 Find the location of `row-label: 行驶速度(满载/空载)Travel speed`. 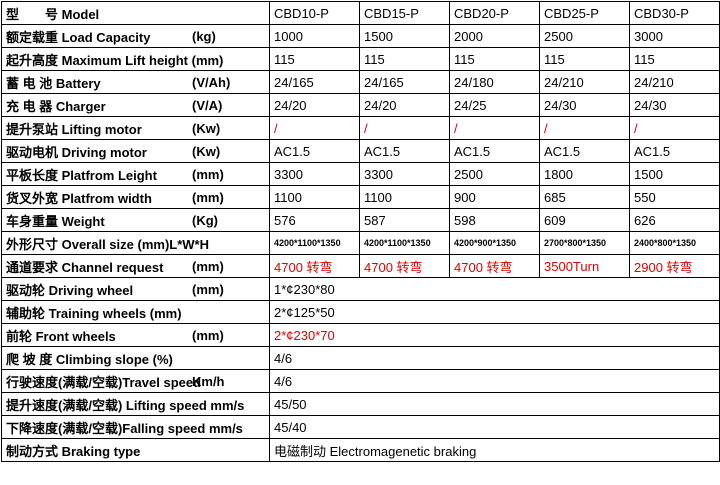

row-label: 行驶速度(满载/空载)Travel speed is located at coordinates (104, 382).